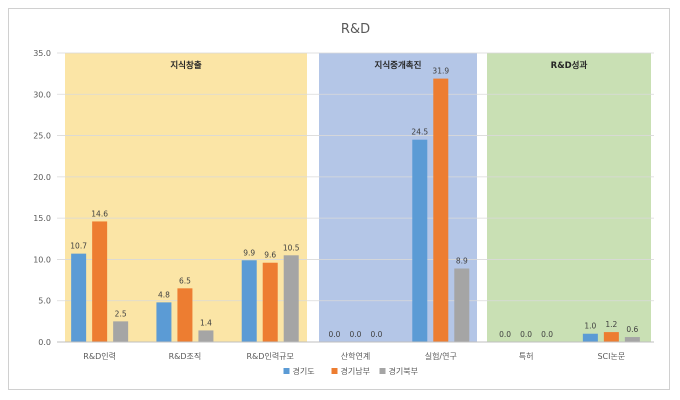  I want to click on chart-title: R&D, so click(355, 29).